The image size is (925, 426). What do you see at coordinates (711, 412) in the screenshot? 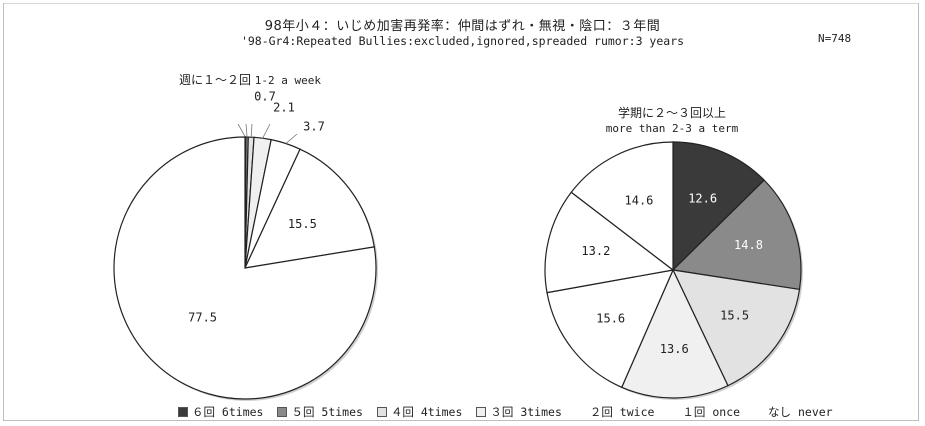
I see `legend-label: １回 once` at bounding box center [711, 412].